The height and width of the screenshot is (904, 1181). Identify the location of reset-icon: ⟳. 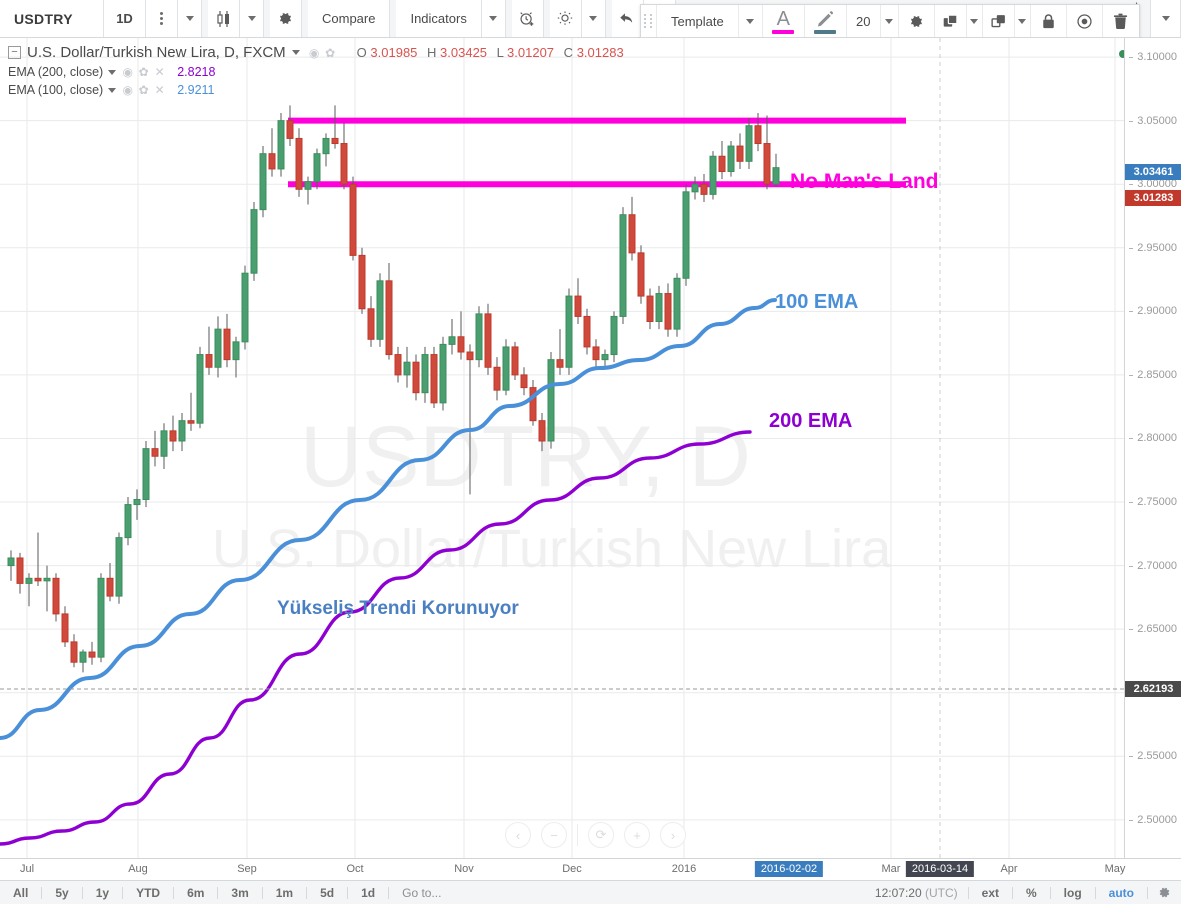
(601, 835).